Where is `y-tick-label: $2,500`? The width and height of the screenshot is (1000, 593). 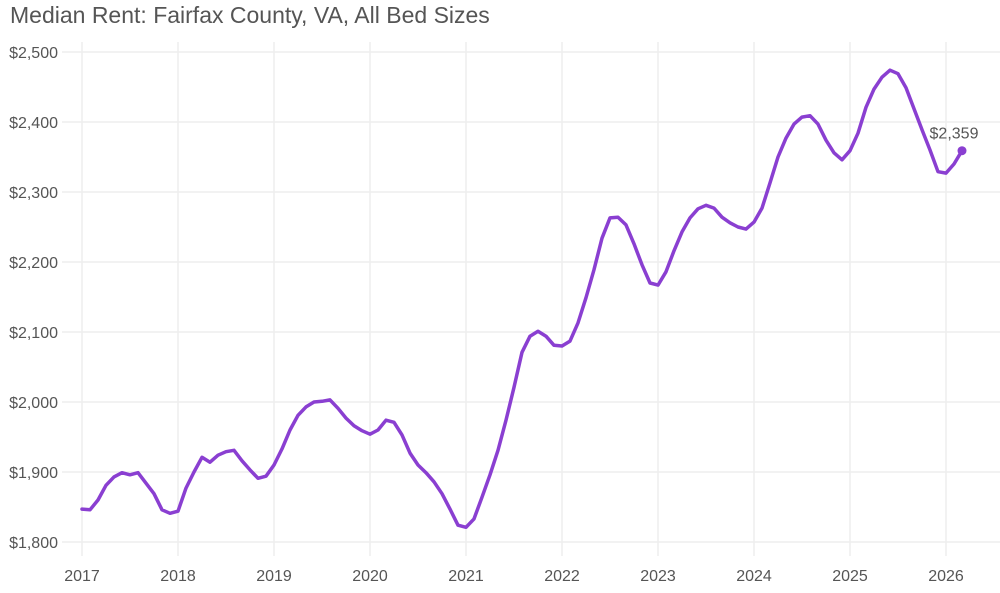
y-tick-label: $2,500 is located at coordinates (33, 53).